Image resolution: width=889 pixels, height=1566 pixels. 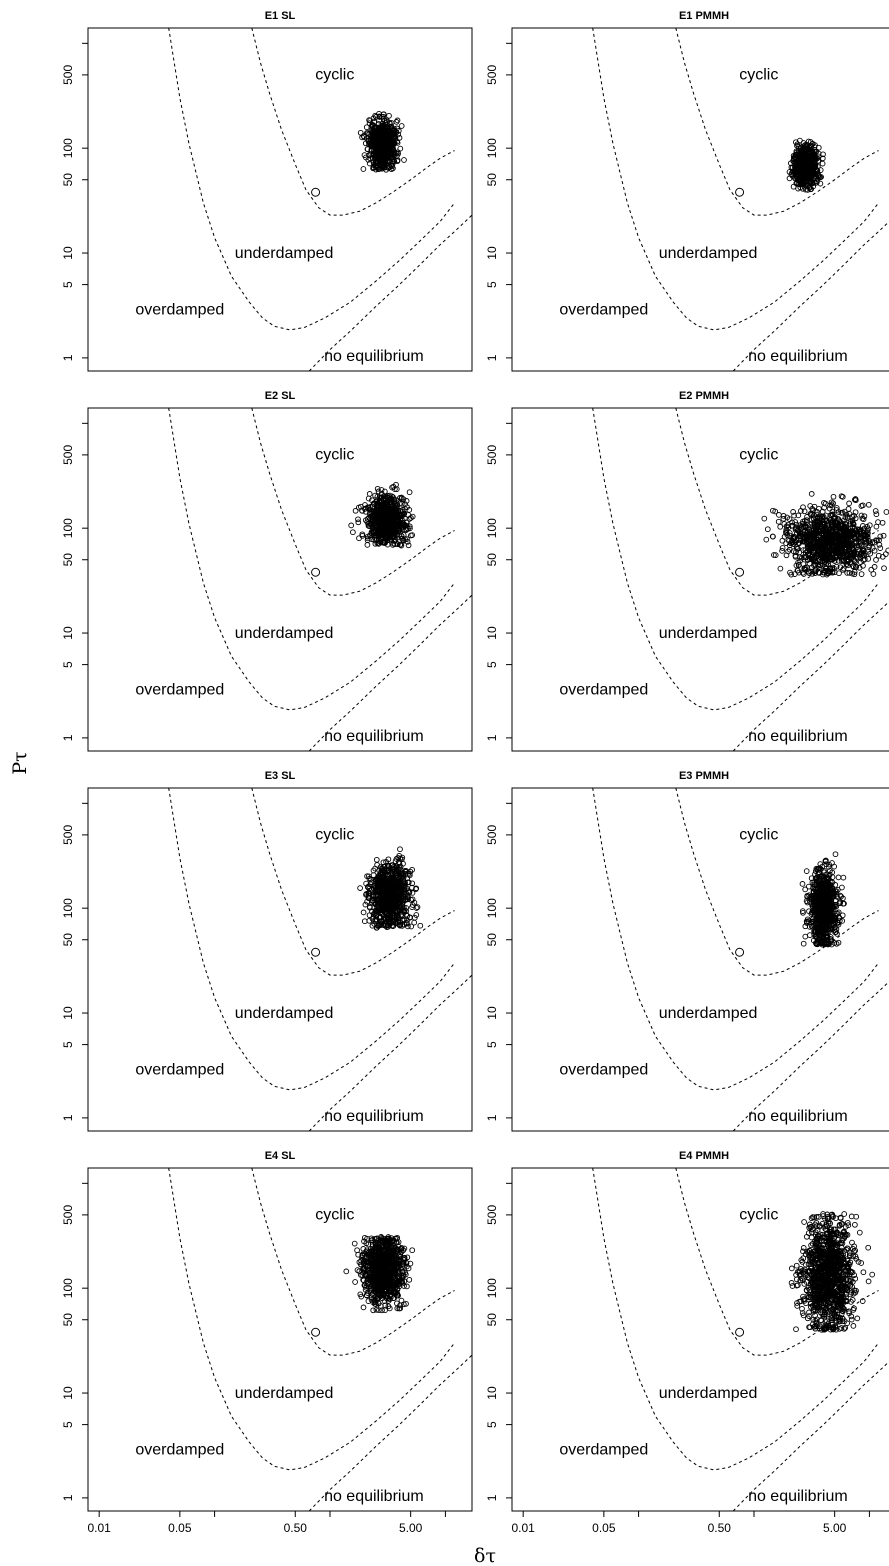 I want to click on panel-frame, so click(x=700, y=199).